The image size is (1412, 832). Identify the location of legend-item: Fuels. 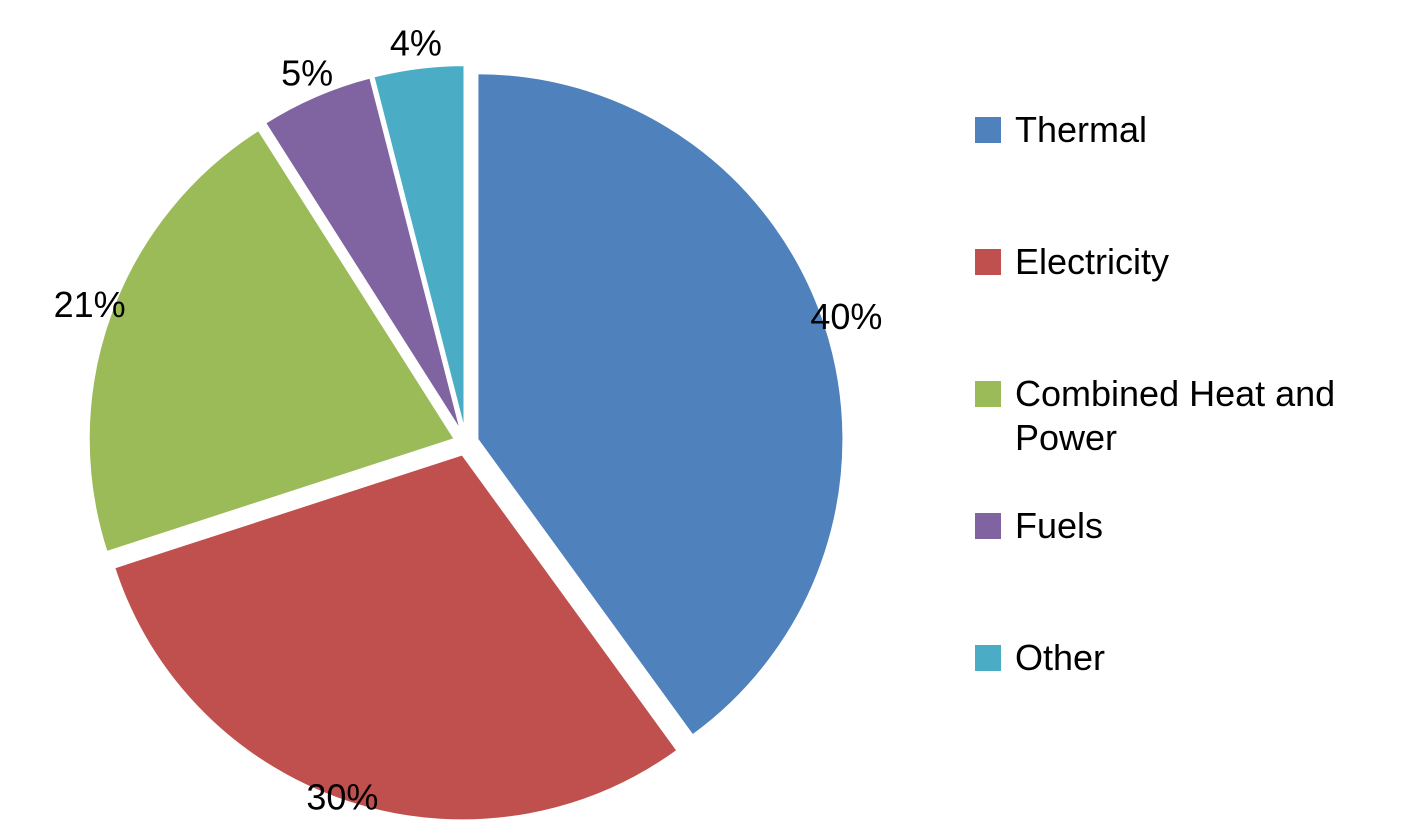
(1185, 526).